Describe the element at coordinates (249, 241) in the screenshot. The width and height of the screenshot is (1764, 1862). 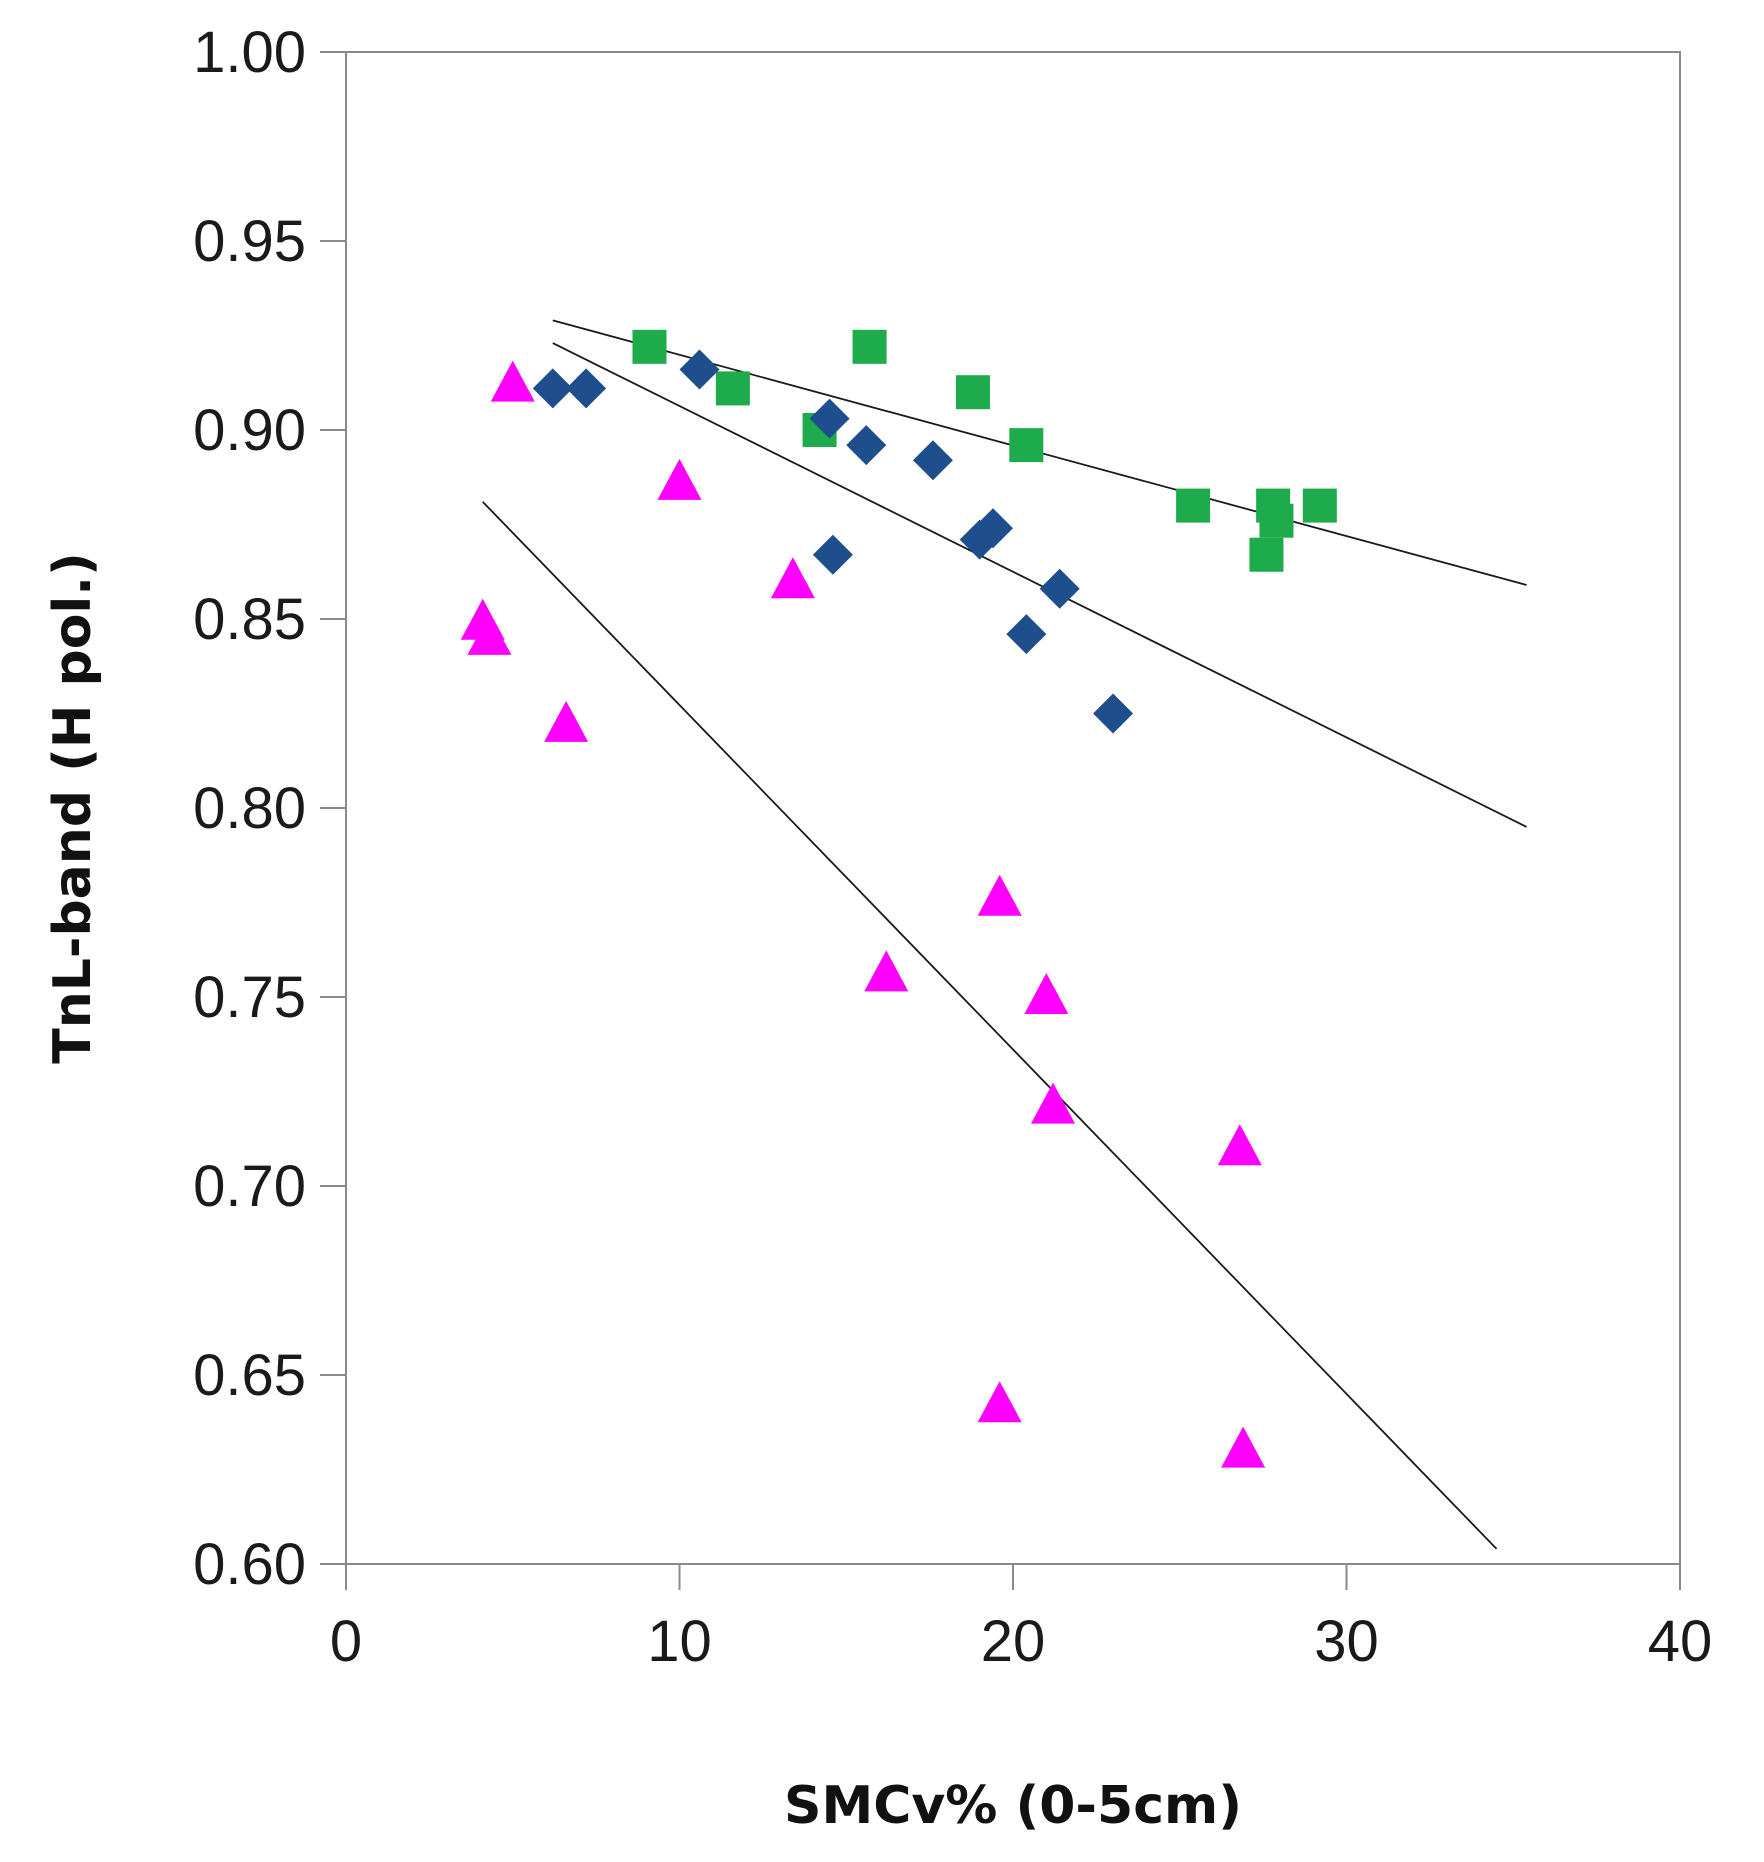
I see `y-tick-label-7: 0.95` at that location.